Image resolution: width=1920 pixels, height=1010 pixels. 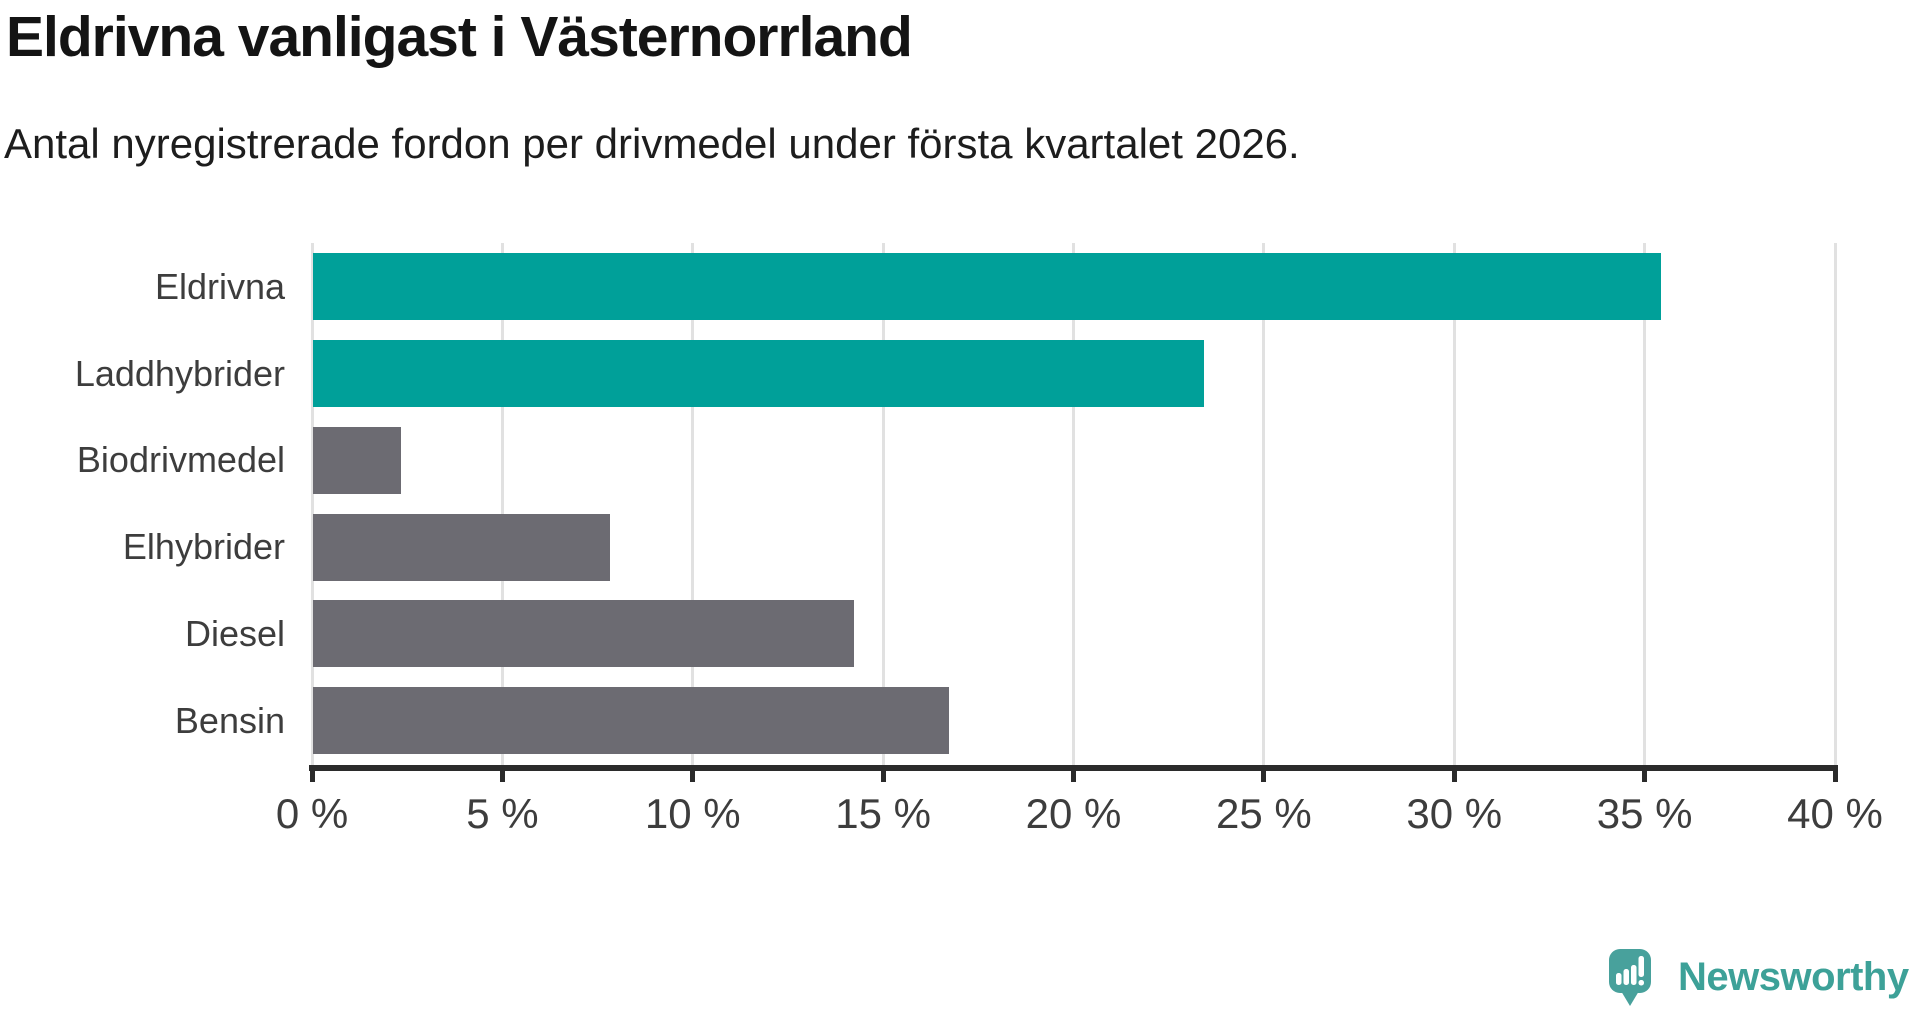 I want to click on page-title: Eldrivna vanligast i Västernorrland, so click(x=459, y=37).